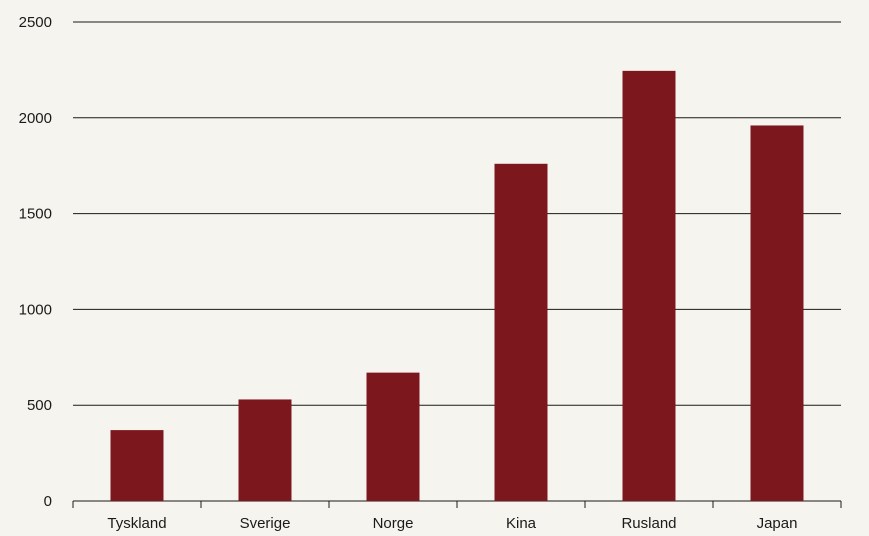 This screenshot has height=536, width=869. What do you see at coordinates (35, 22) in the screenshot?
I see `y-tick-label: 2500` at bounding box center [35, 22].